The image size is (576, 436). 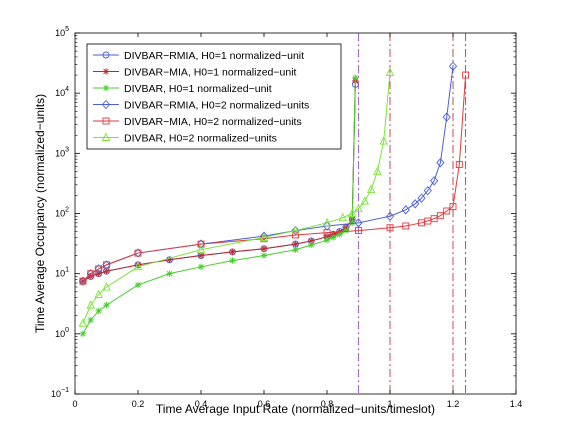 I want to click on x-tick-label: 1, so click(x=389, y=404).